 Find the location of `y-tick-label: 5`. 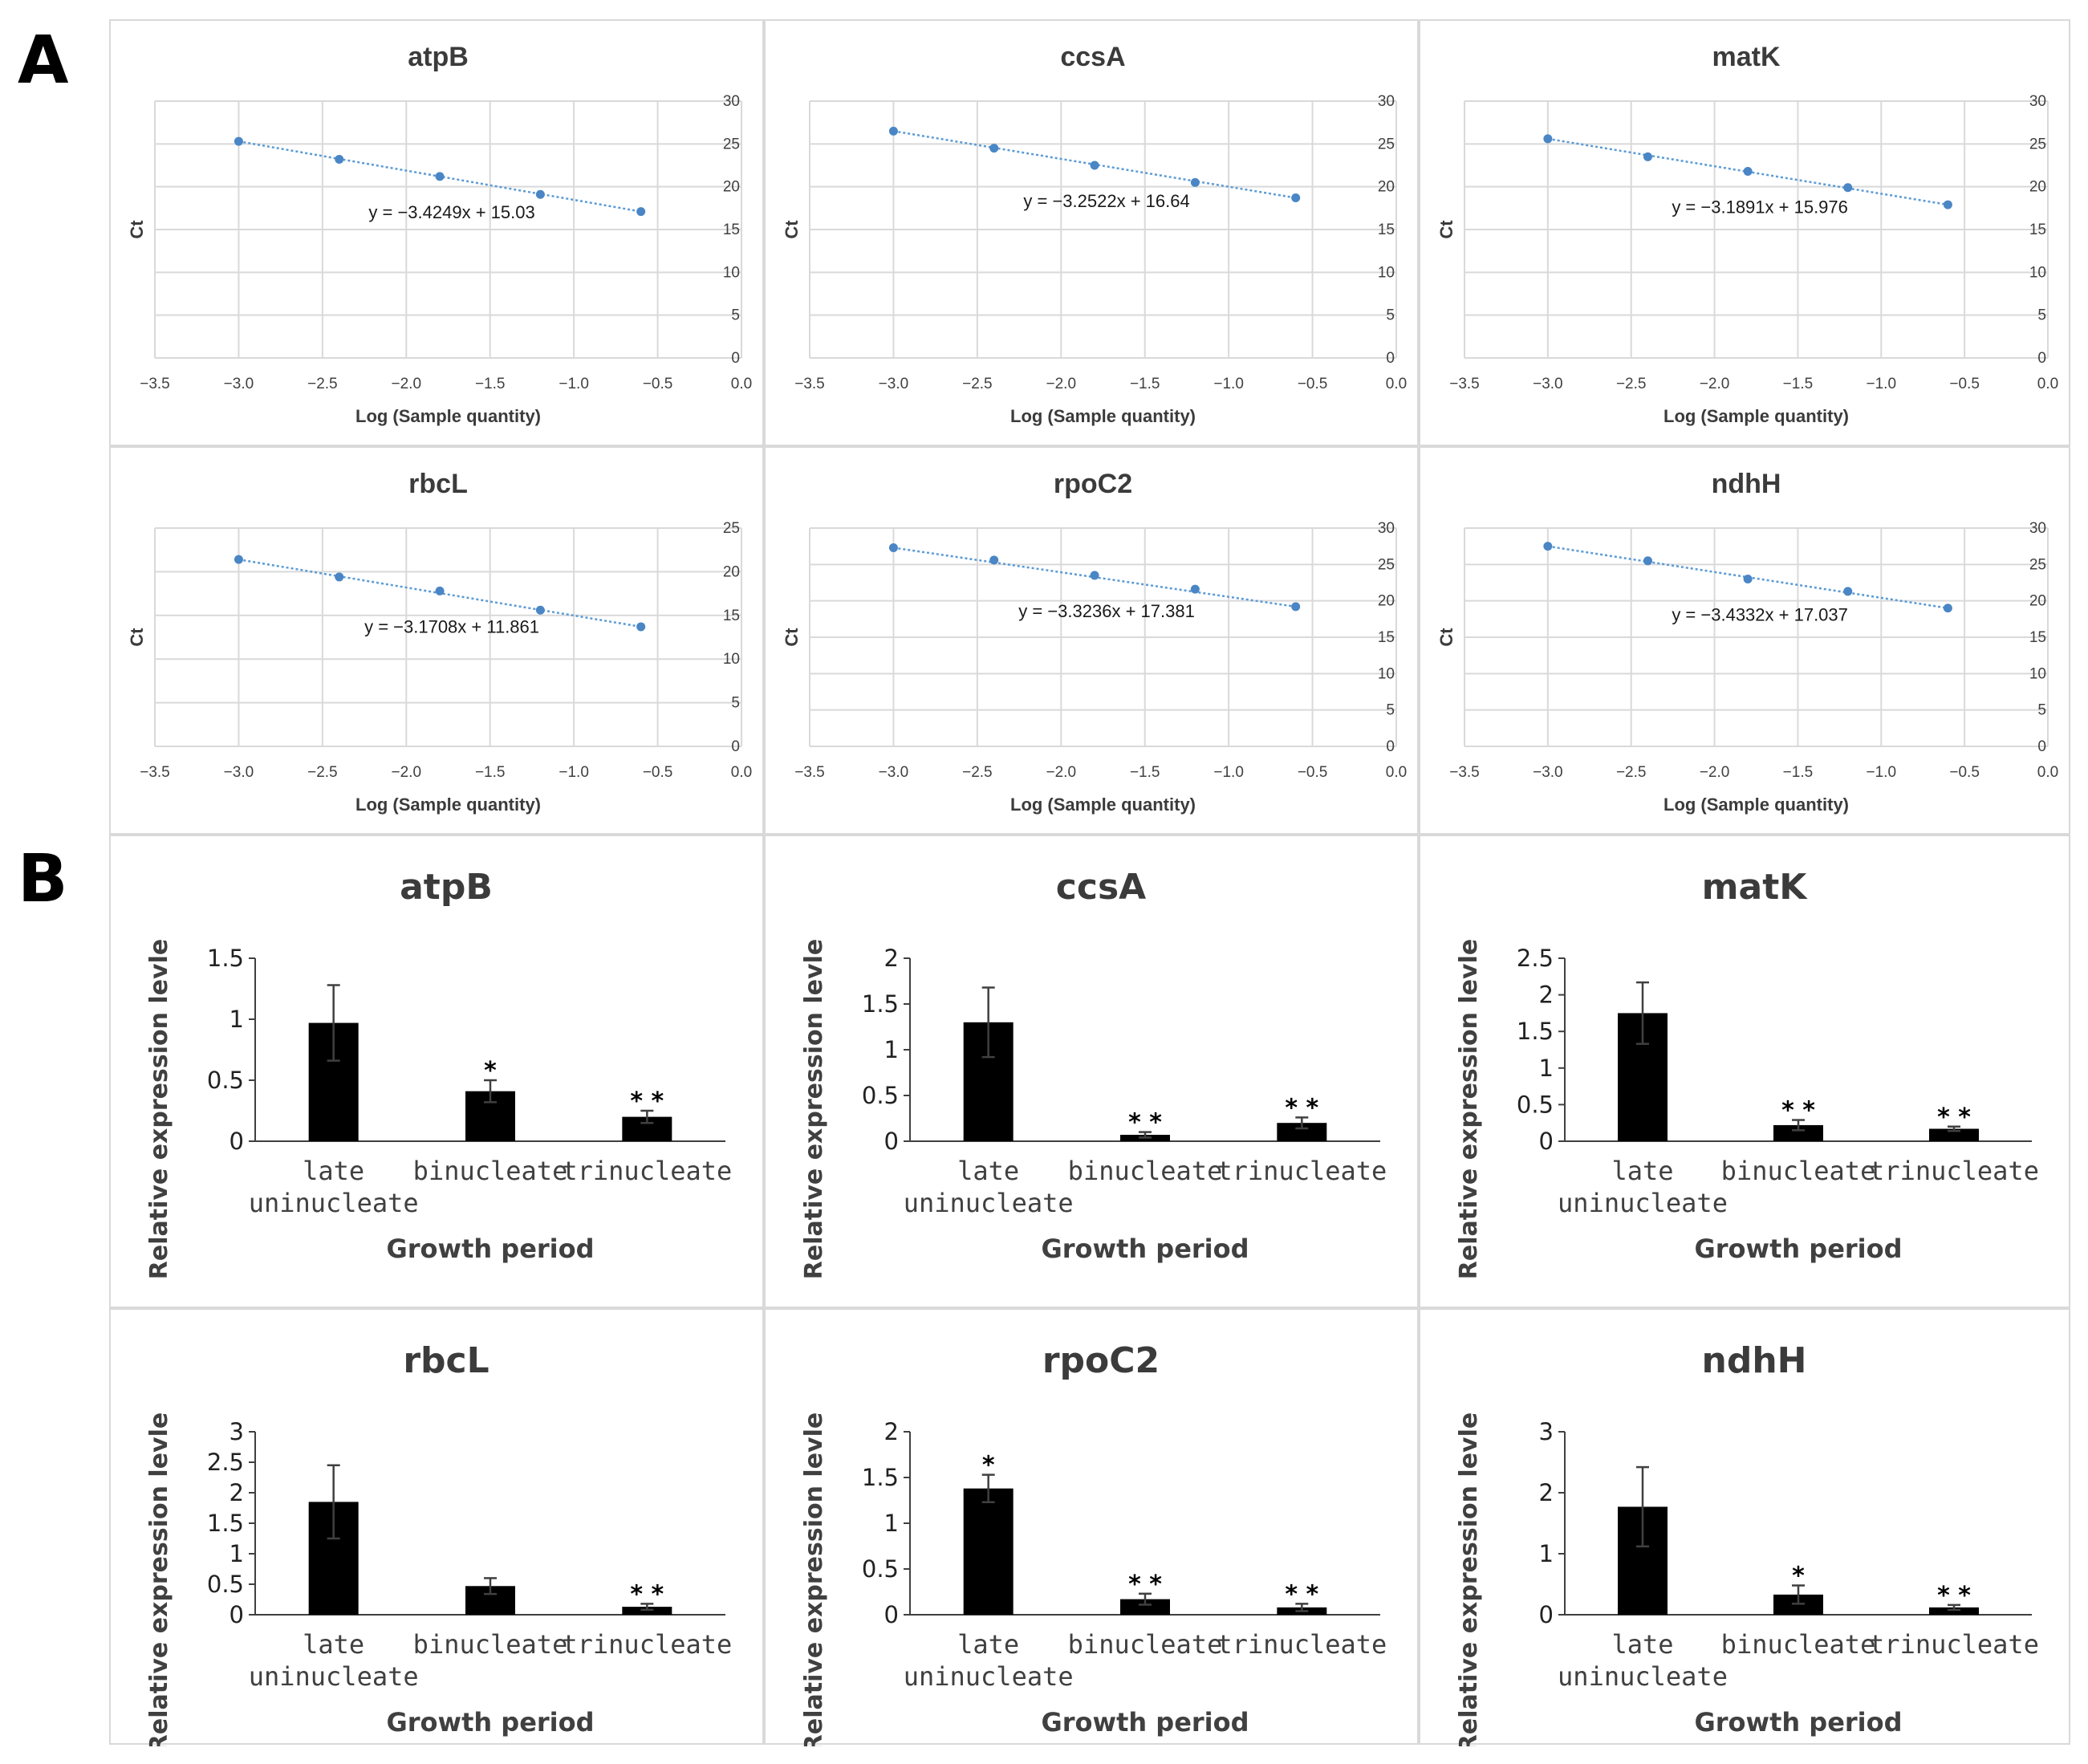

y-tick-label: 5 is located at coordinates (1390, 710).